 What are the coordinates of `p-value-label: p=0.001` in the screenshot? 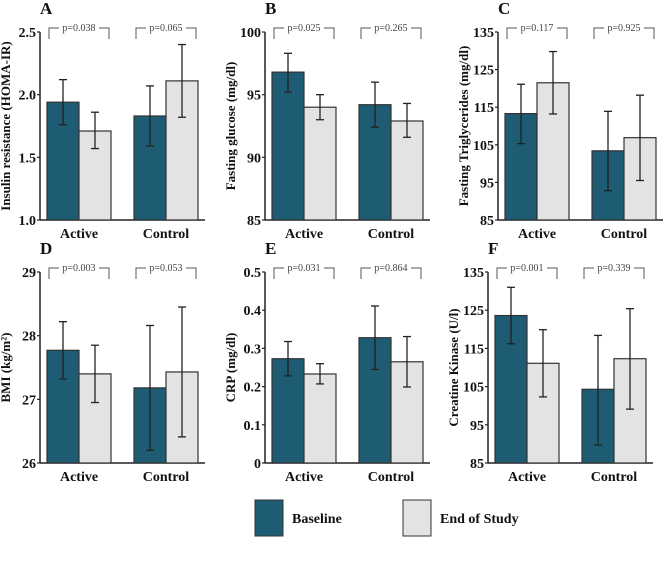 It's located at (526, 268).